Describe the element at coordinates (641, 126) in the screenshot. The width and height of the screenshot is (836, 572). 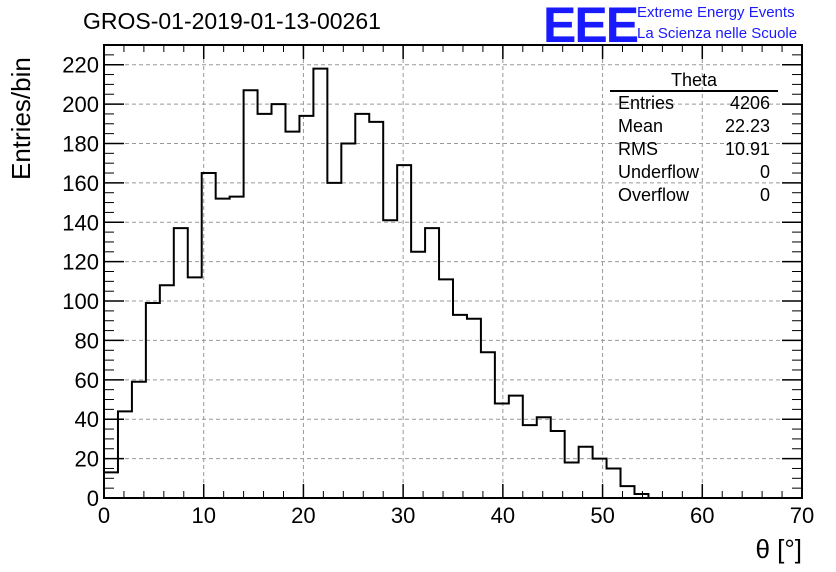
I see `stats-label: Mean` at that location.